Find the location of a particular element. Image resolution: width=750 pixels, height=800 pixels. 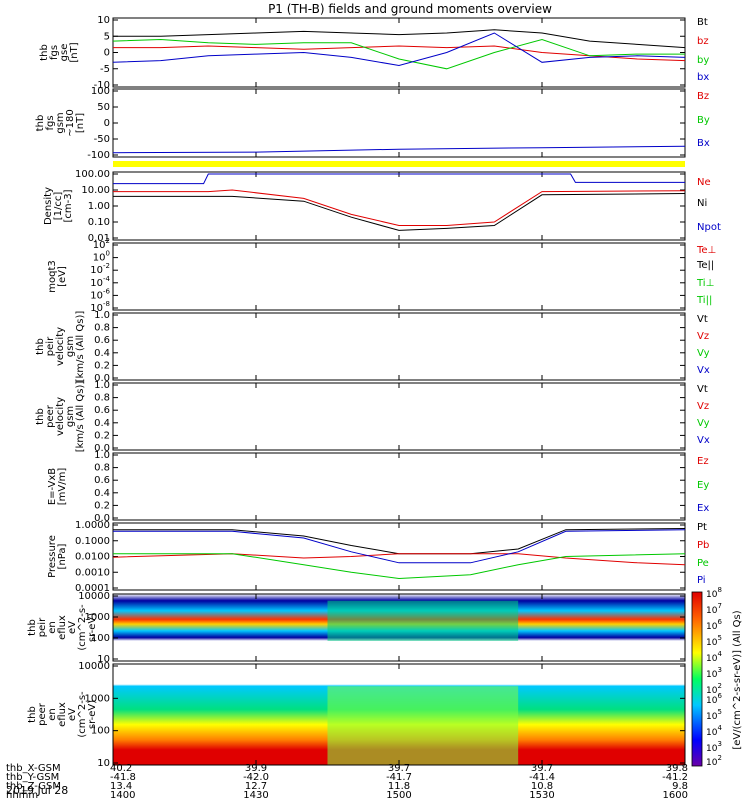

colorbar-tick-label: 10³ is located at coordinates (714, 747).